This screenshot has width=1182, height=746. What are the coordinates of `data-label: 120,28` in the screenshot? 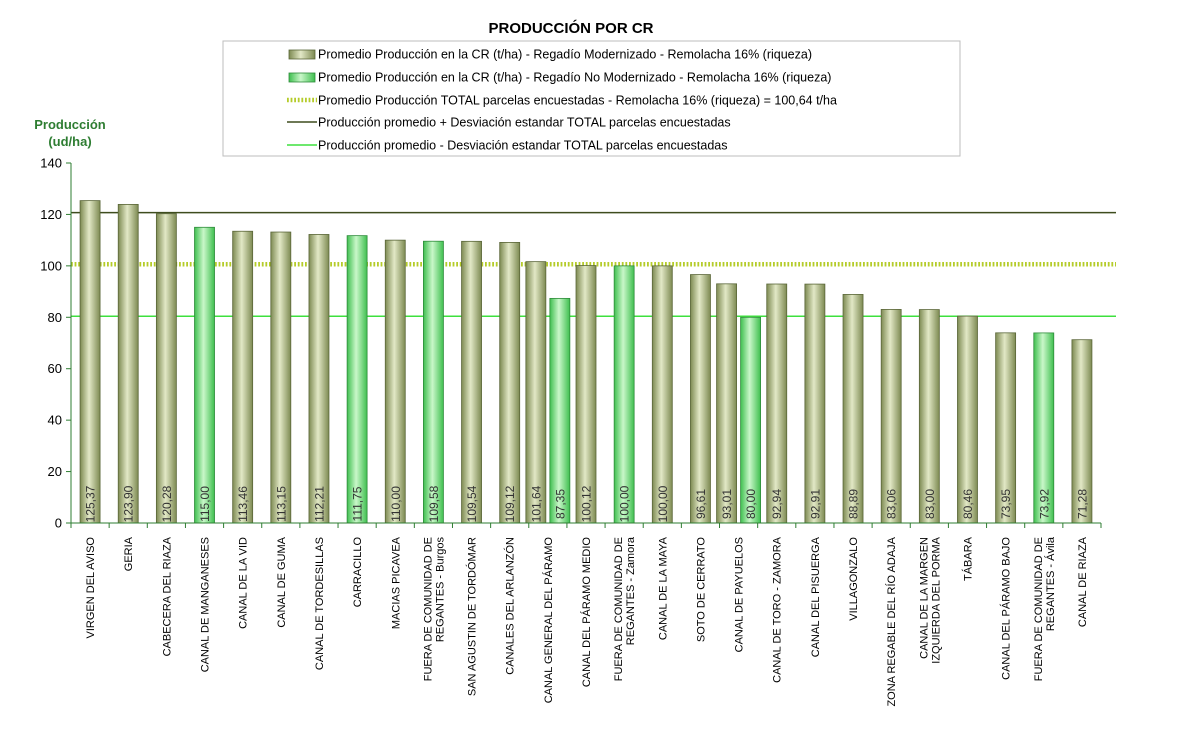 It's located at (167, 503).